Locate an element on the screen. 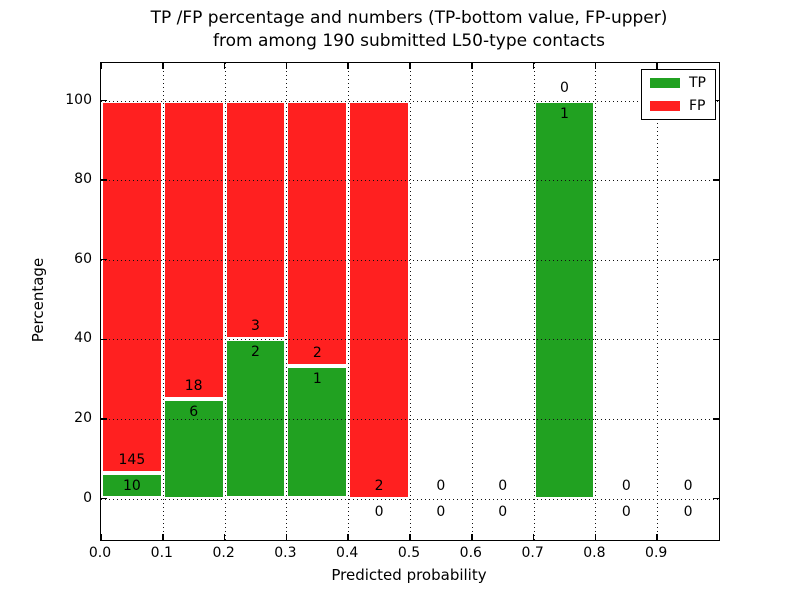  fp-count-label: 18 is located at coordinates (193, 386).